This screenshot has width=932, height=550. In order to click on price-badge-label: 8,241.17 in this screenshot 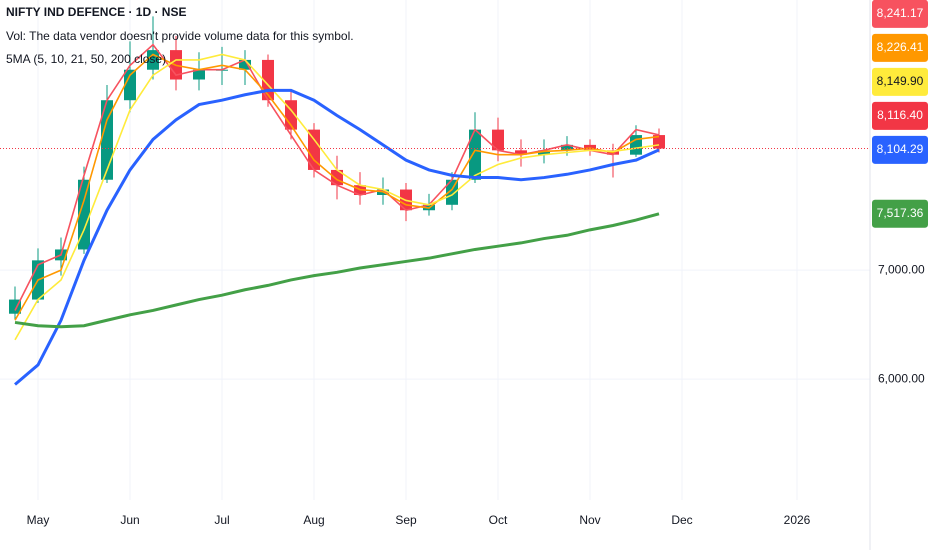, I will do `click(900, 13)`.